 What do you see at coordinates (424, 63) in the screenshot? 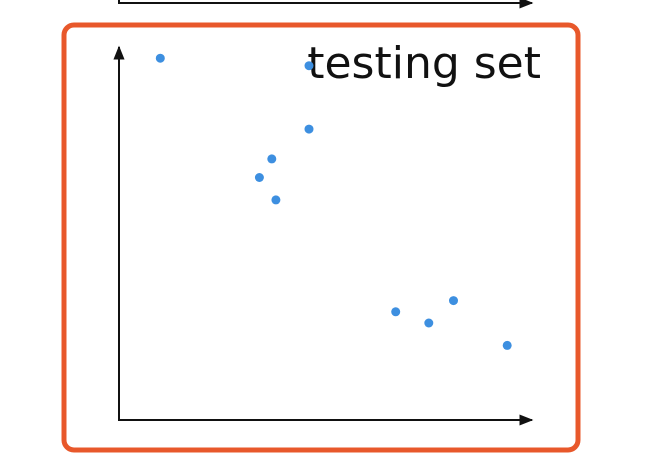
I see `chart-title: testing set` at bounding box center [424, 63].